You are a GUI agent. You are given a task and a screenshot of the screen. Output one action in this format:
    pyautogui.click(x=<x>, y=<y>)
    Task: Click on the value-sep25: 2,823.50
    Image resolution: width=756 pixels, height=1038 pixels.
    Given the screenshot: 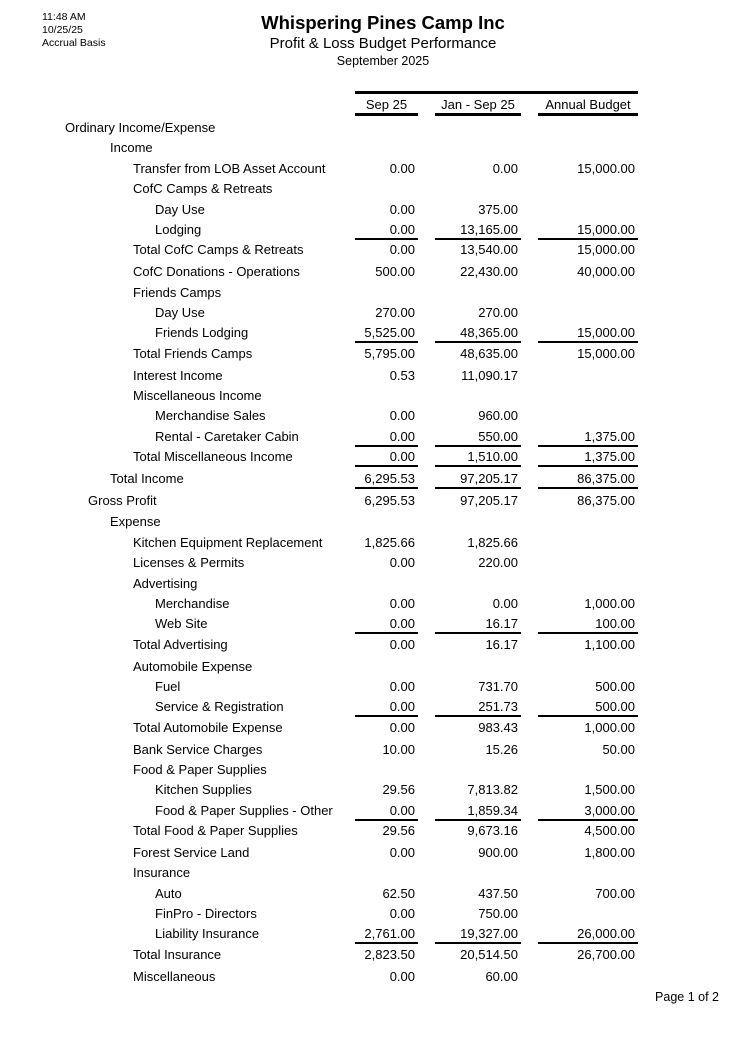 What is the action you would take?
    pyautogui.click(x=389, y=954)
    